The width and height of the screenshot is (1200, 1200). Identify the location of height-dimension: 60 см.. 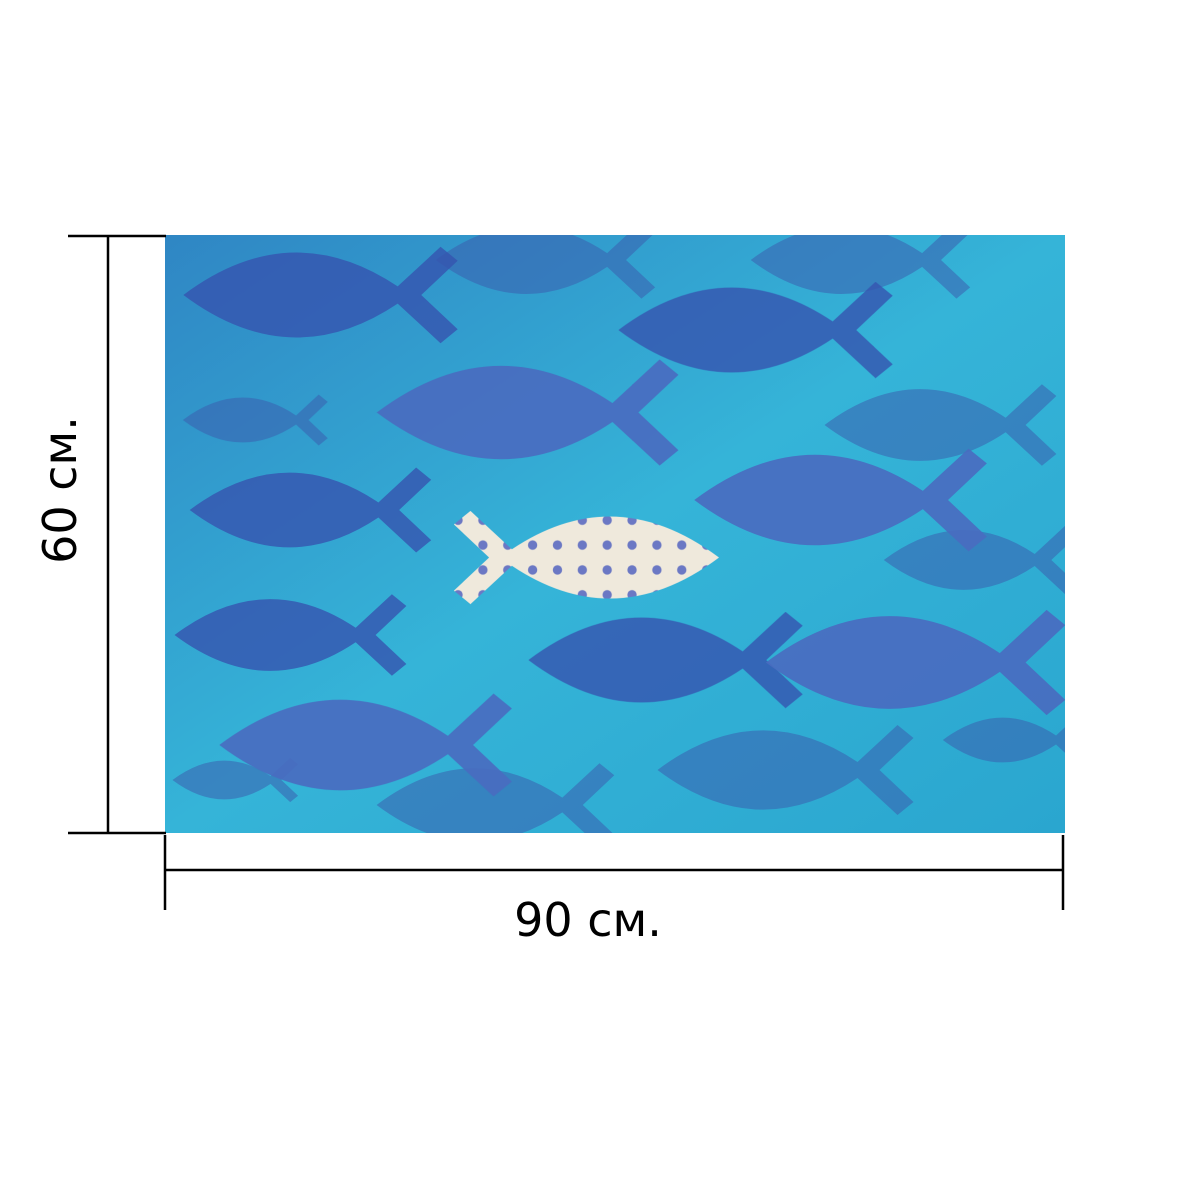
(99, 534).